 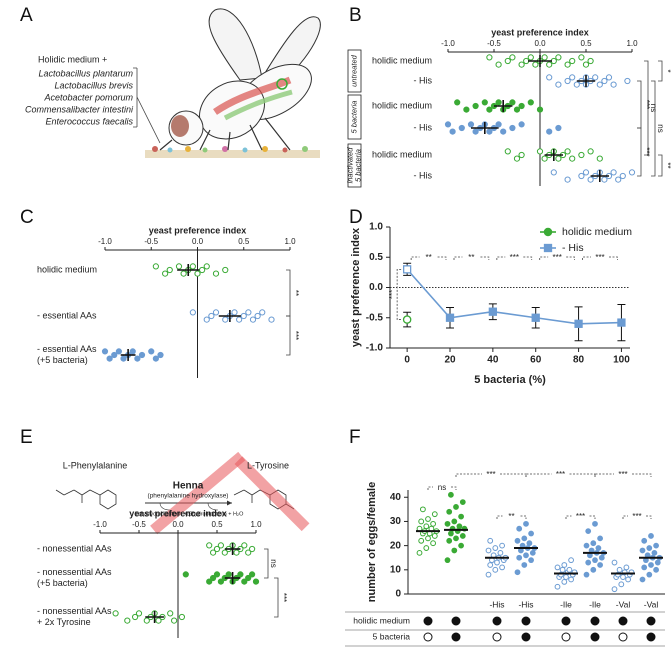 I want to click on group-box, so click(x=354, y=117).